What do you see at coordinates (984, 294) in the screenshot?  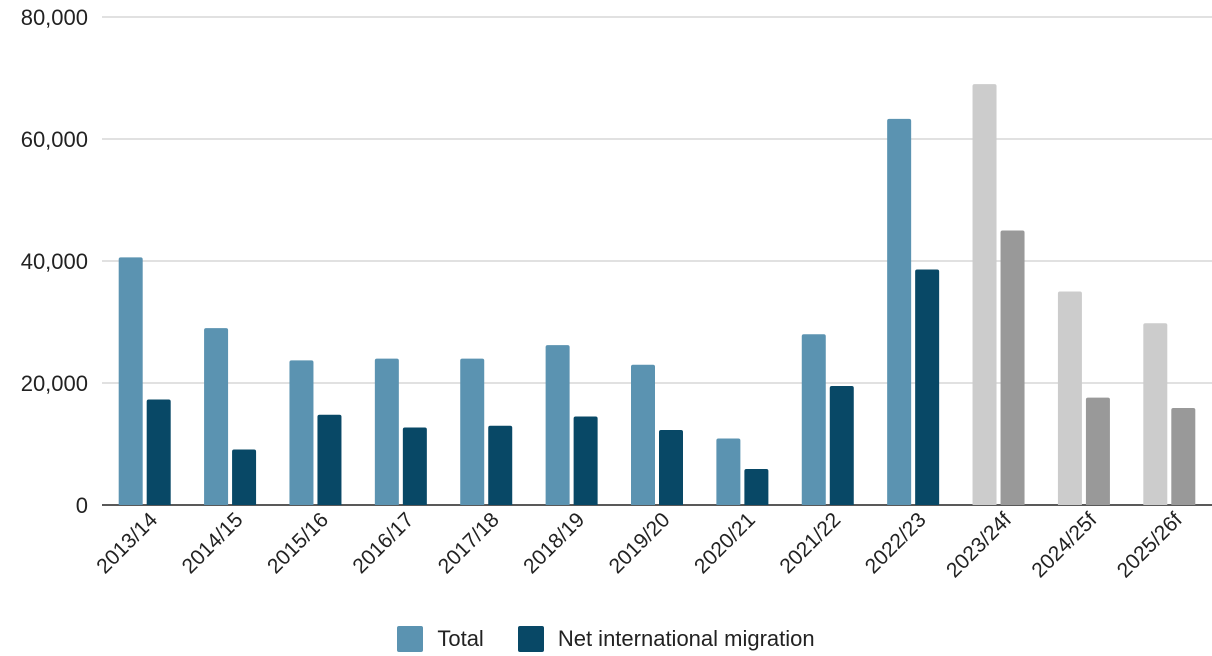 I see `bar-total-2023-24f` at bounding box center [984, 294].